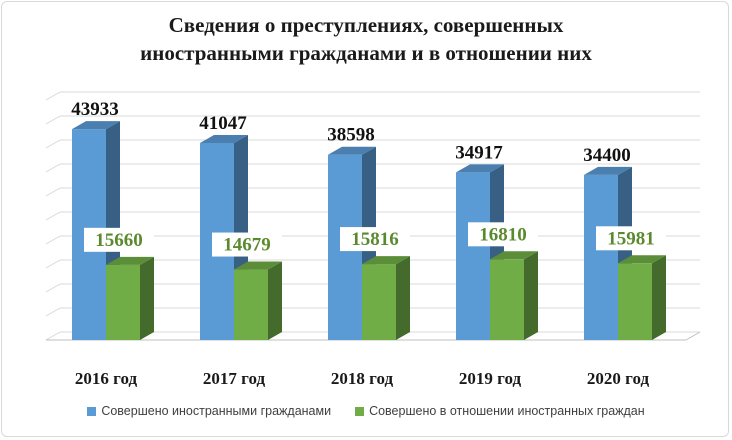 This screenshot has width=732, height=440. What do you see at coordinates (480, 168) in the screenshot?
I see `bar-foreign-committed-4-top` at bounding box center [480, 168].